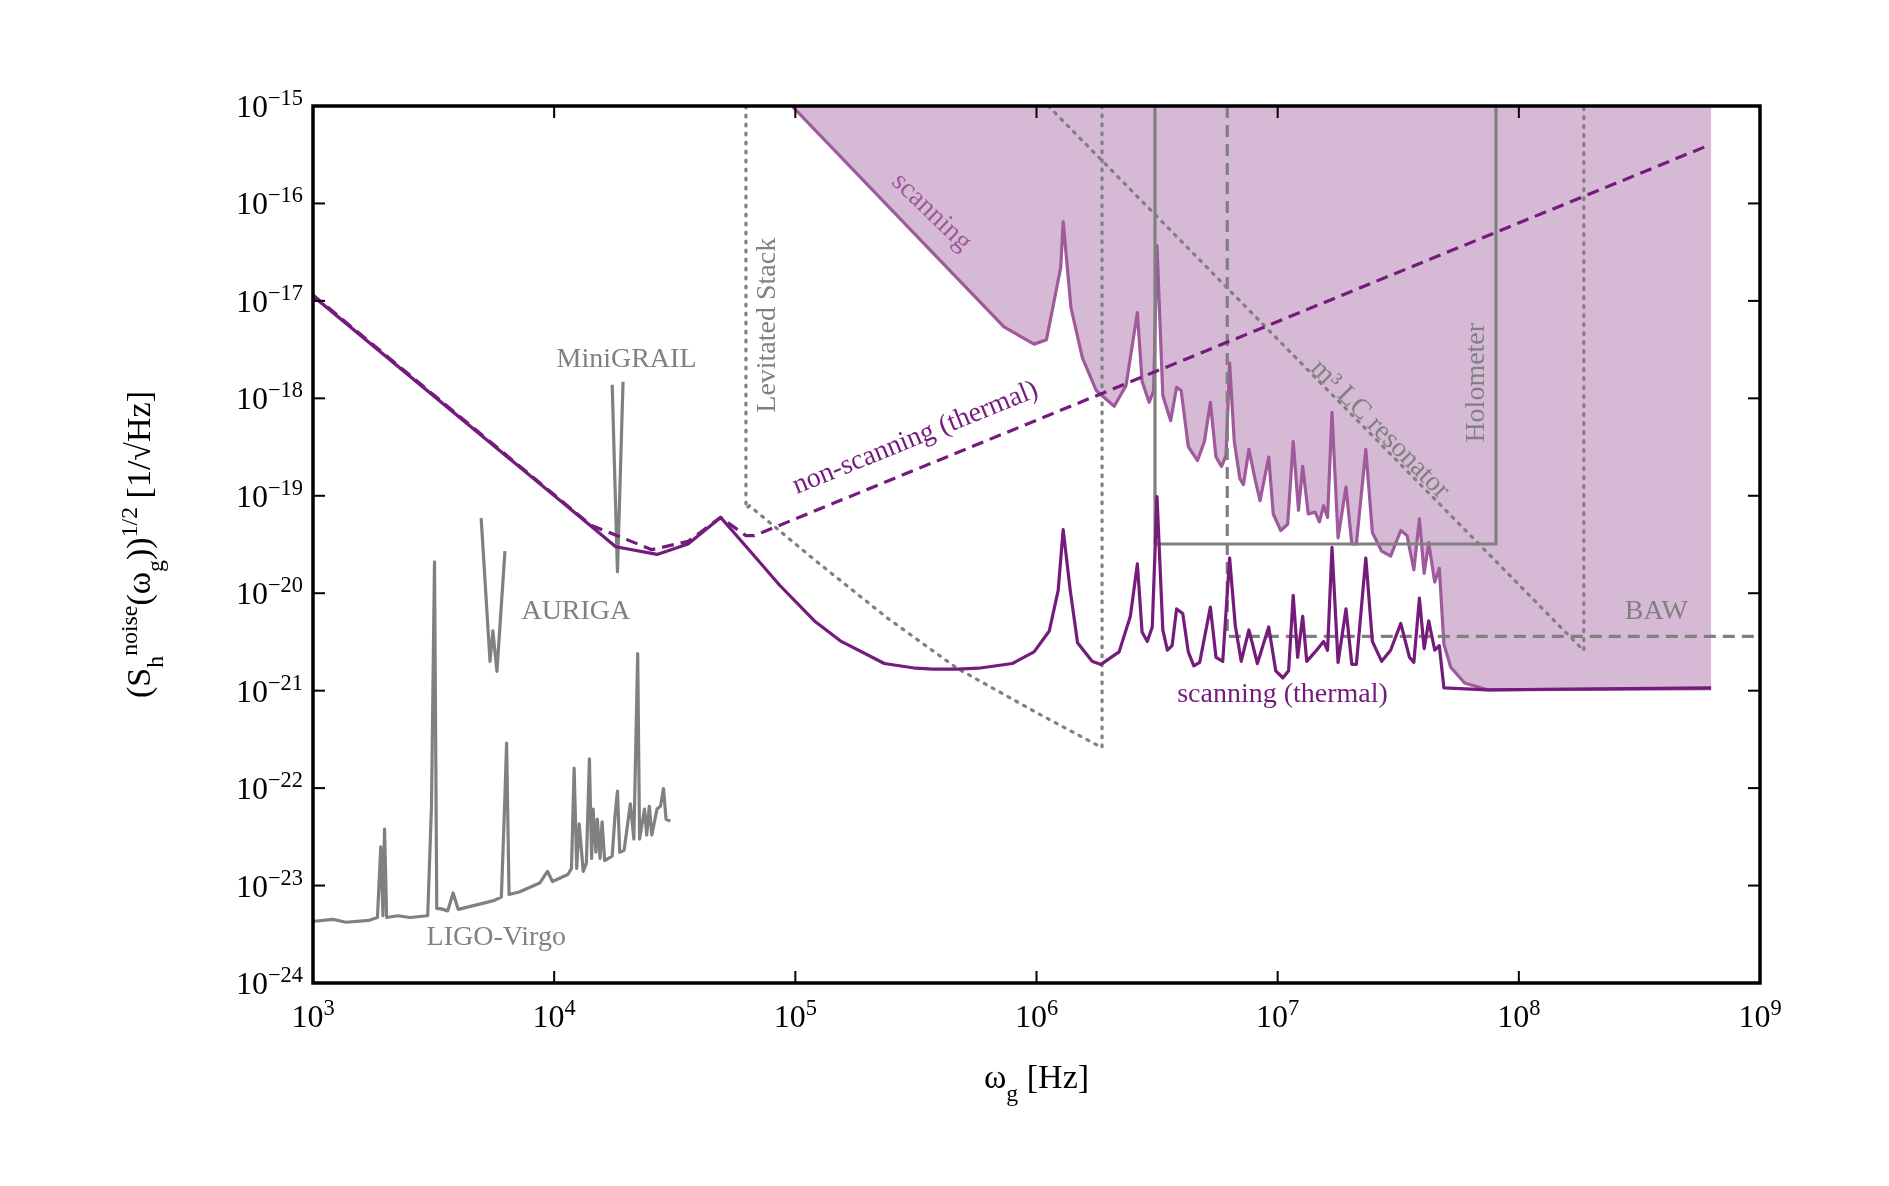 The height and width of the screenshot is (1186, 1889). I want to click on x-tick-label: 10$^{5}$, so click(795, 1014).